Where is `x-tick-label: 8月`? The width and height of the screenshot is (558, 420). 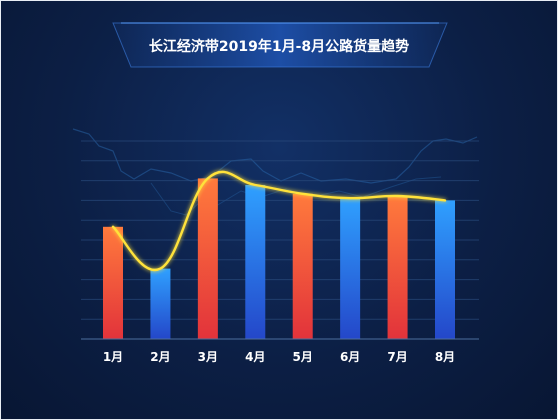 x-tick-label: 8月 is located at coordinates (445, 357).